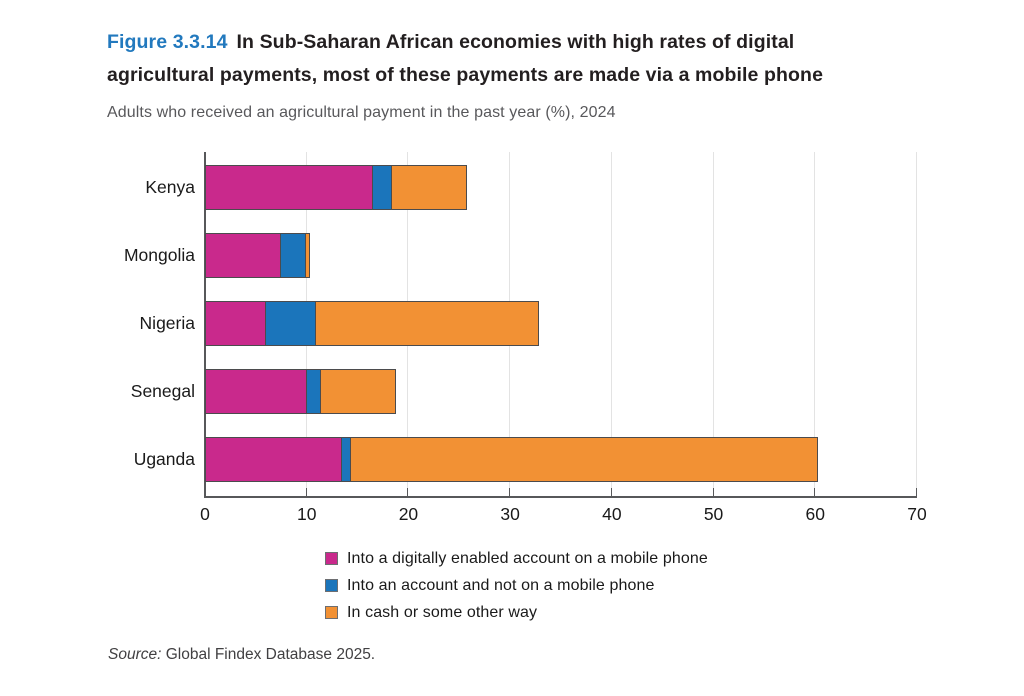 This screenshot has height=696, width=1024. I want to click on source-note: Source: Global Findex Database 2025., so click(241, 655).